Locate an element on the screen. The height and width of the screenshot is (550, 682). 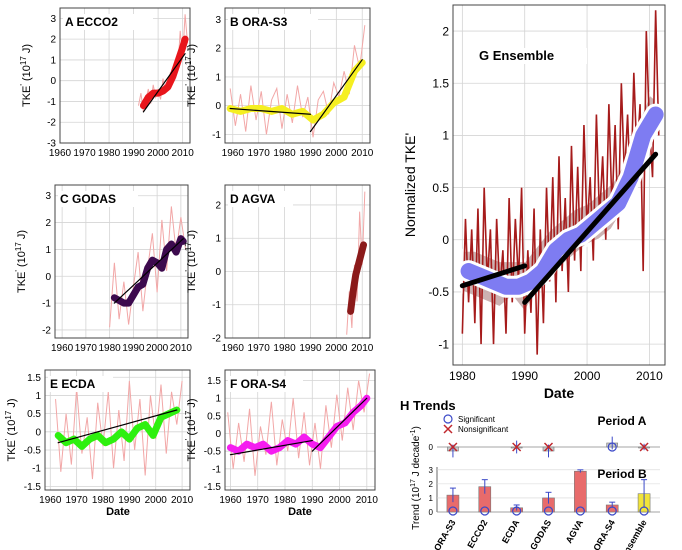
panel-title: A ECCO2 is located at coordinates (91, 22).